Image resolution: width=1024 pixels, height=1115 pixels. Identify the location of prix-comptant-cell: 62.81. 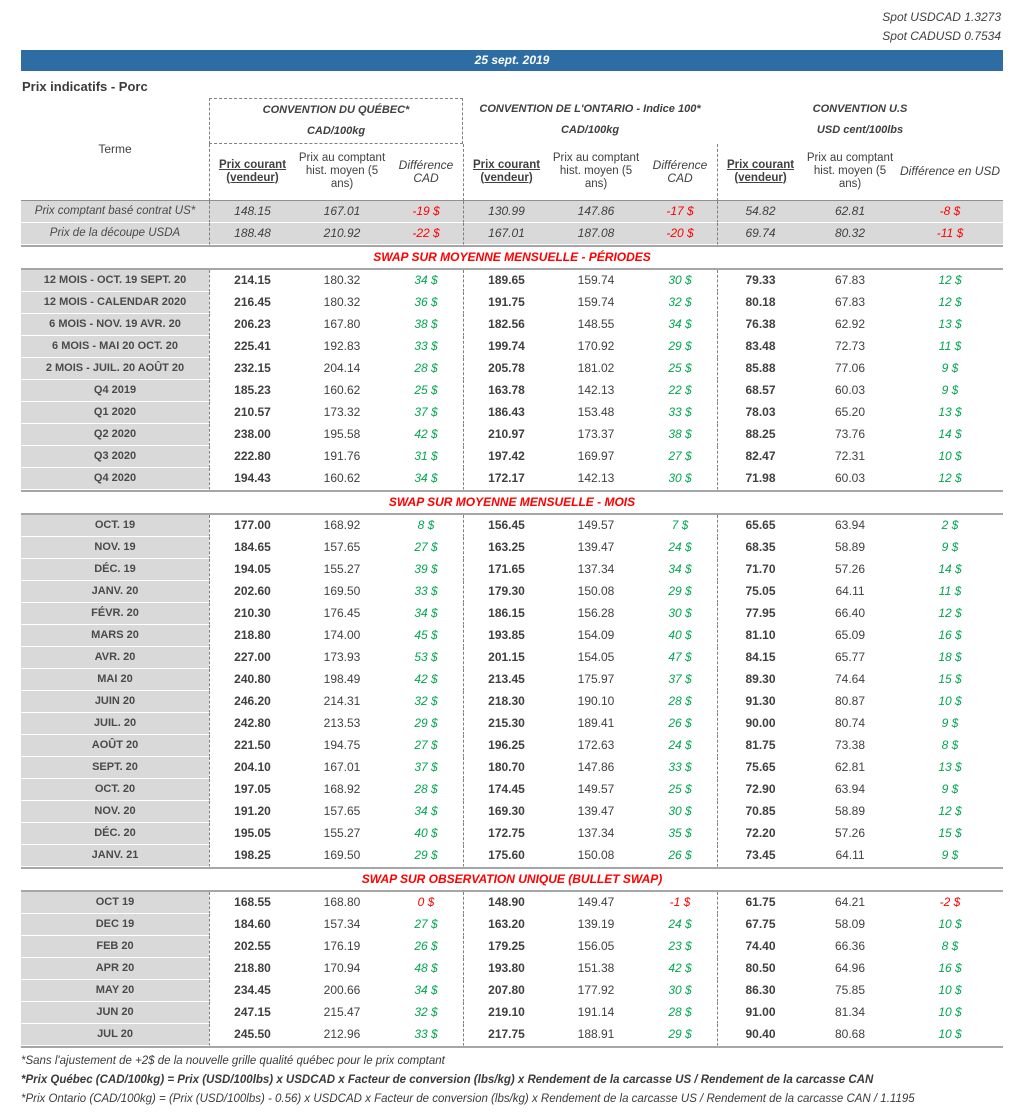
(850, 768).